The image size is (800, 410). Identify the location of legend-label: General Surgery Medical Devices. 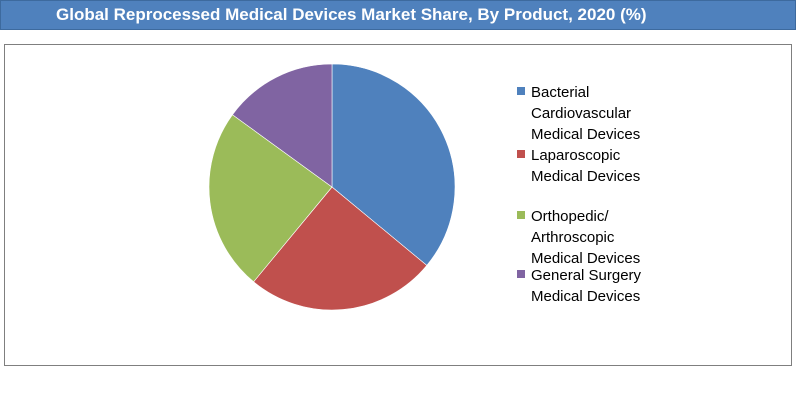
(601, 286).